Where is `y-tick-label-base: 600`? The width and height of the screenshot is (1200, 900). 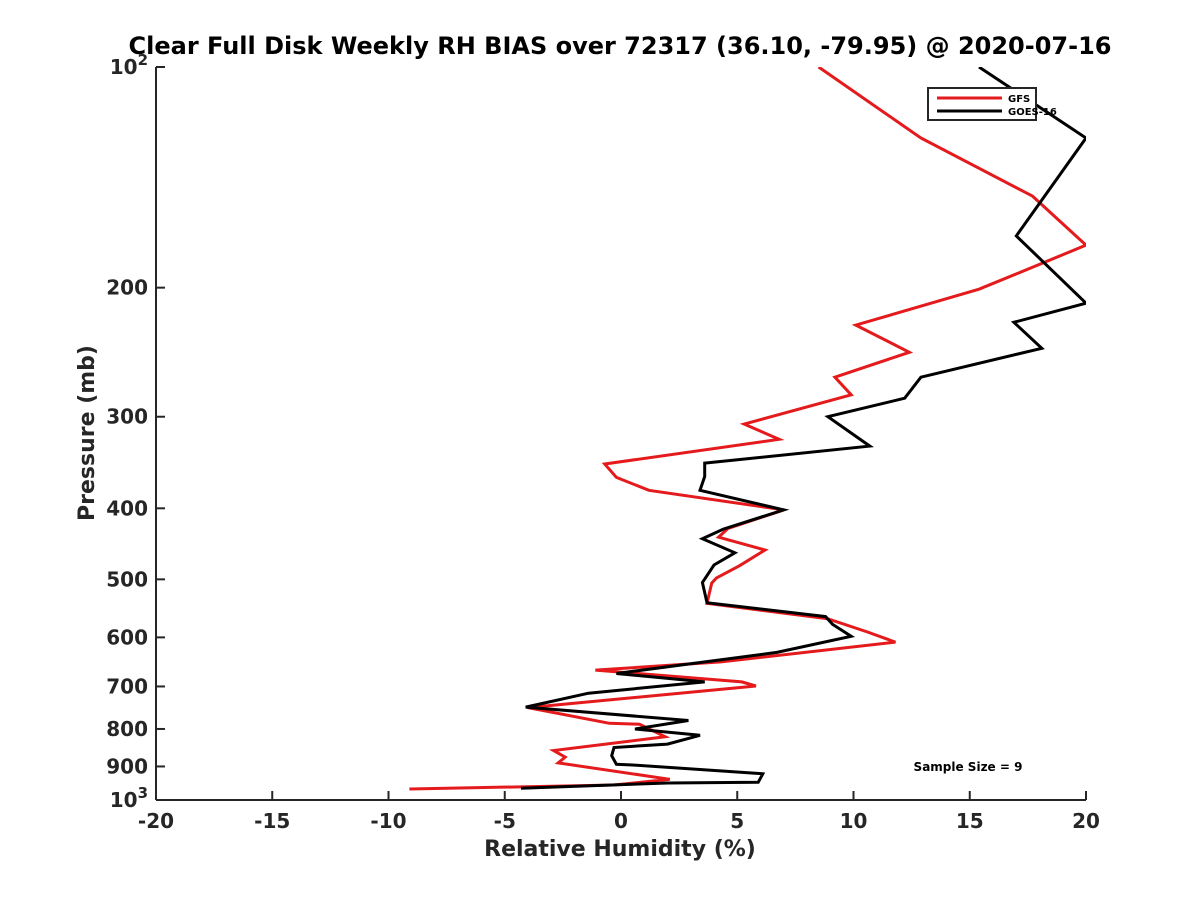 y-tick-label-base: 600 is located at coordinates (127, 637).